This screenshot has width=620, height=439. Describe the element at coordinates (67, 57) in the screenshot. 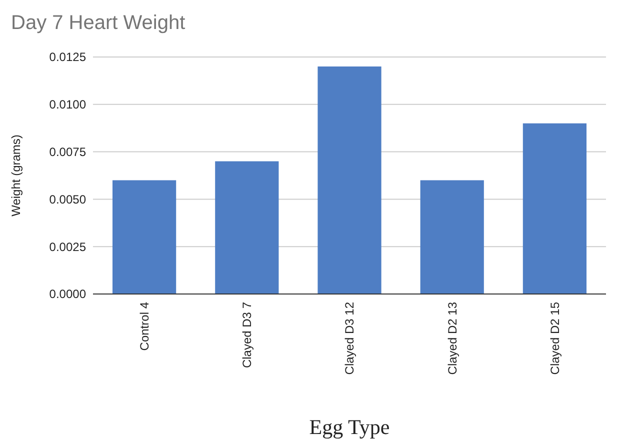

I see `y-tick-label: 0.0125` at that location.